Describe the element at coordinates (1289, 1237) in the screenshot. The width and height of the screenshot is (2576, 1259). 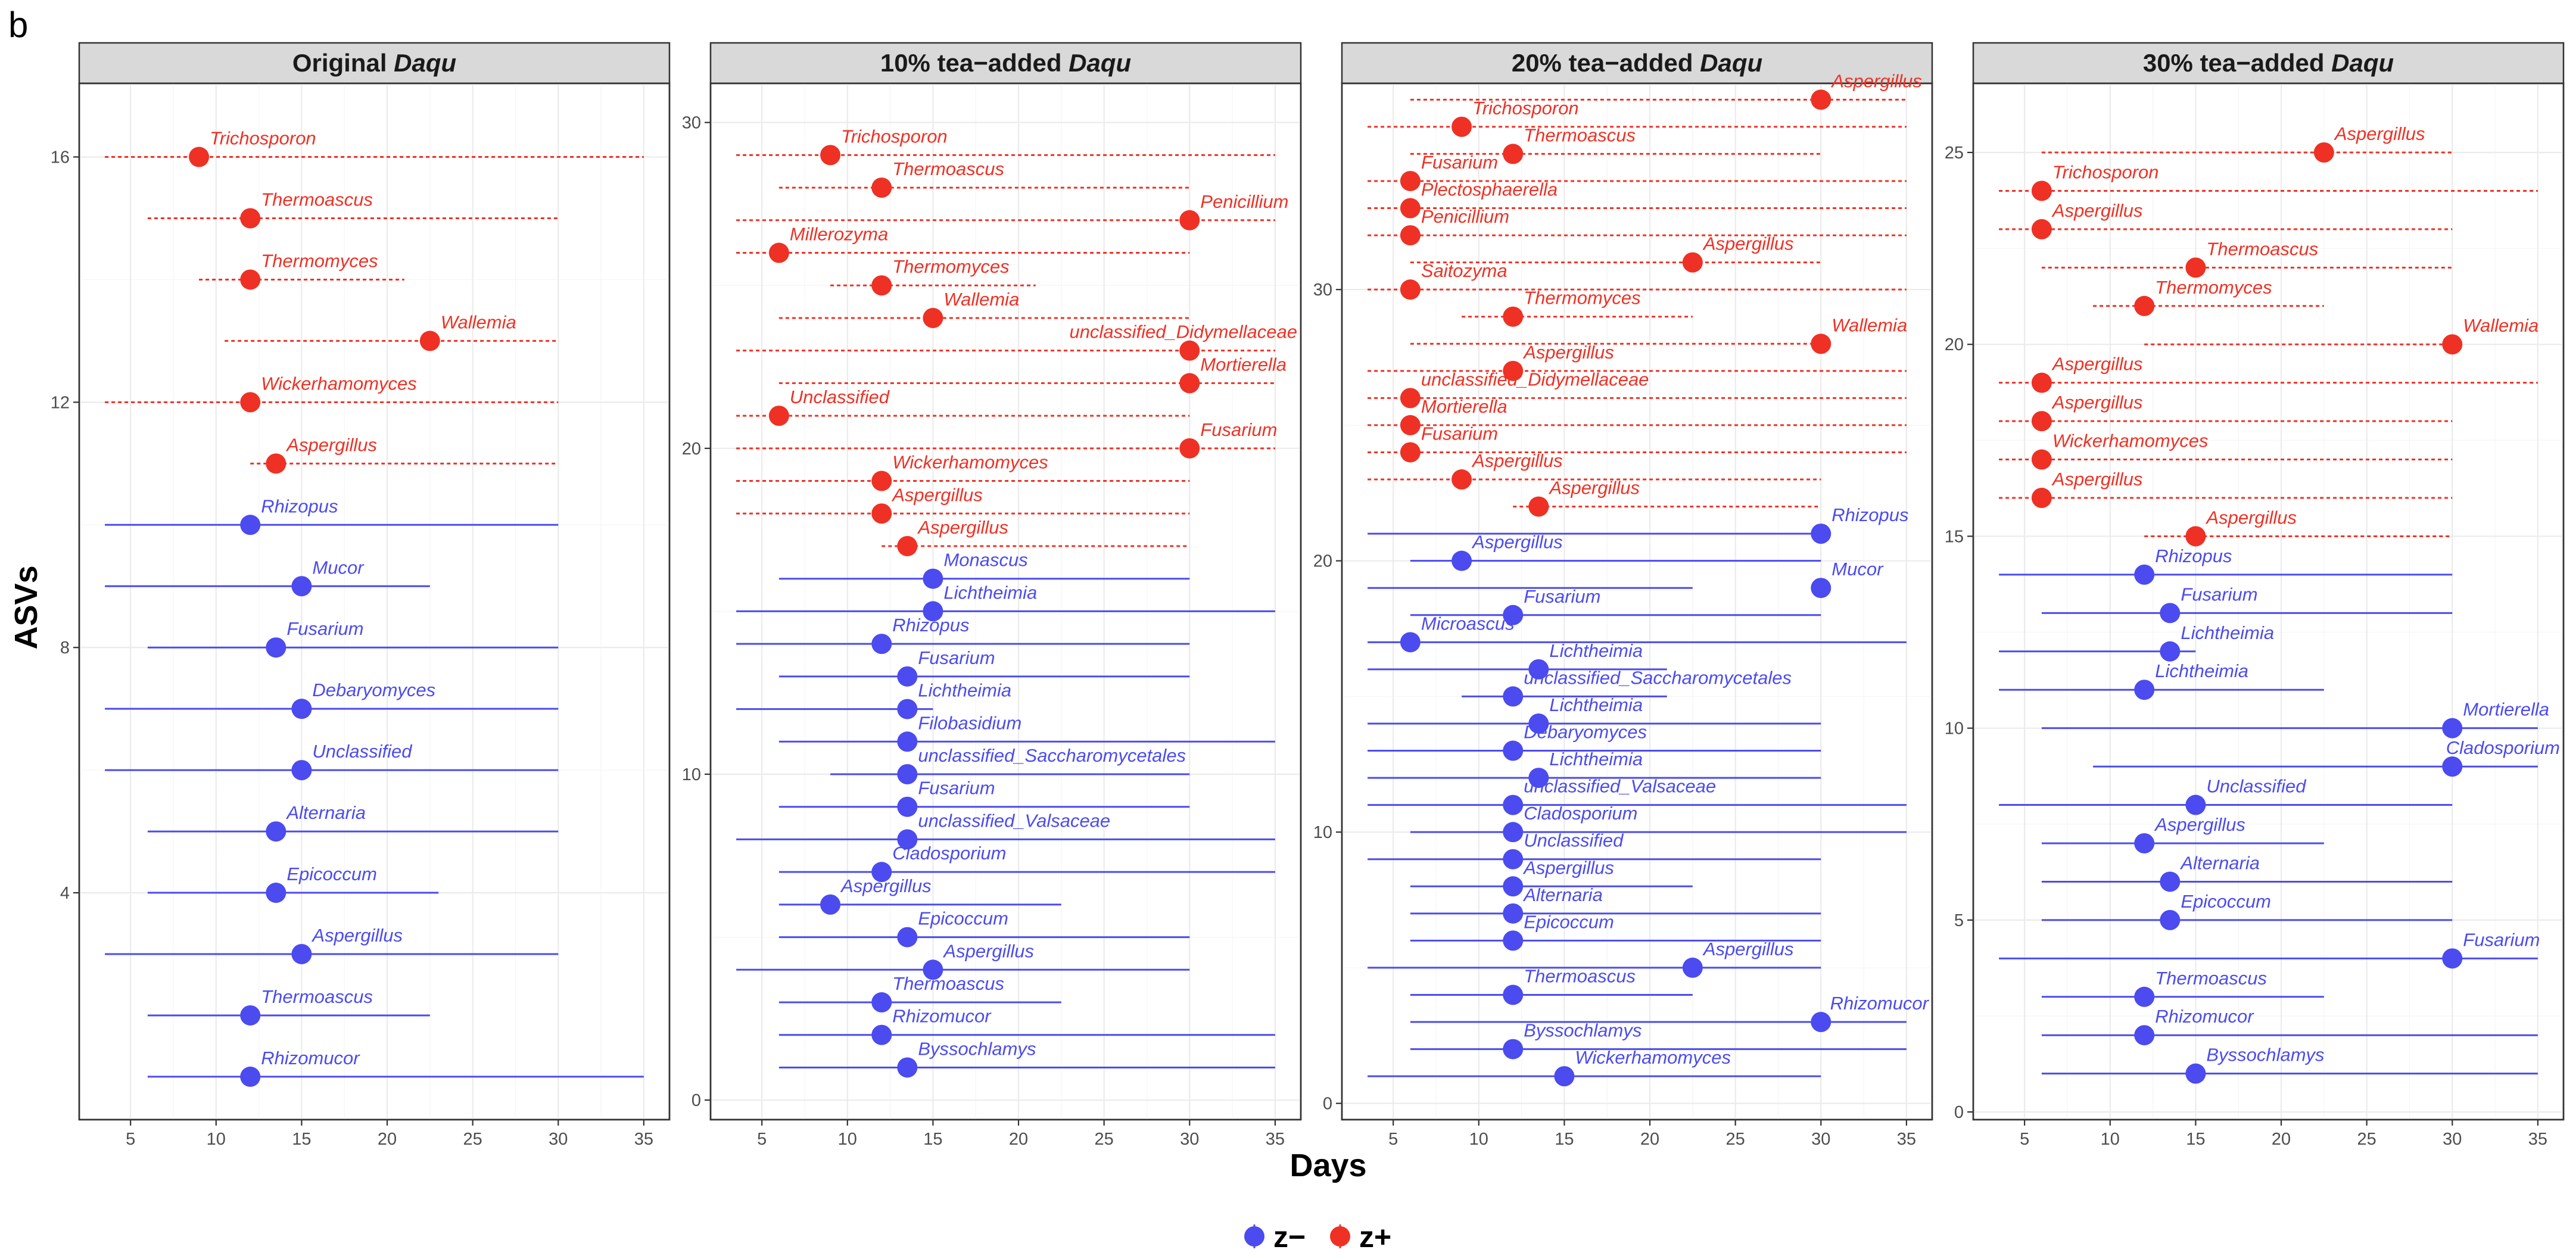
I see `legend-z-minus-label: z−` at that location.